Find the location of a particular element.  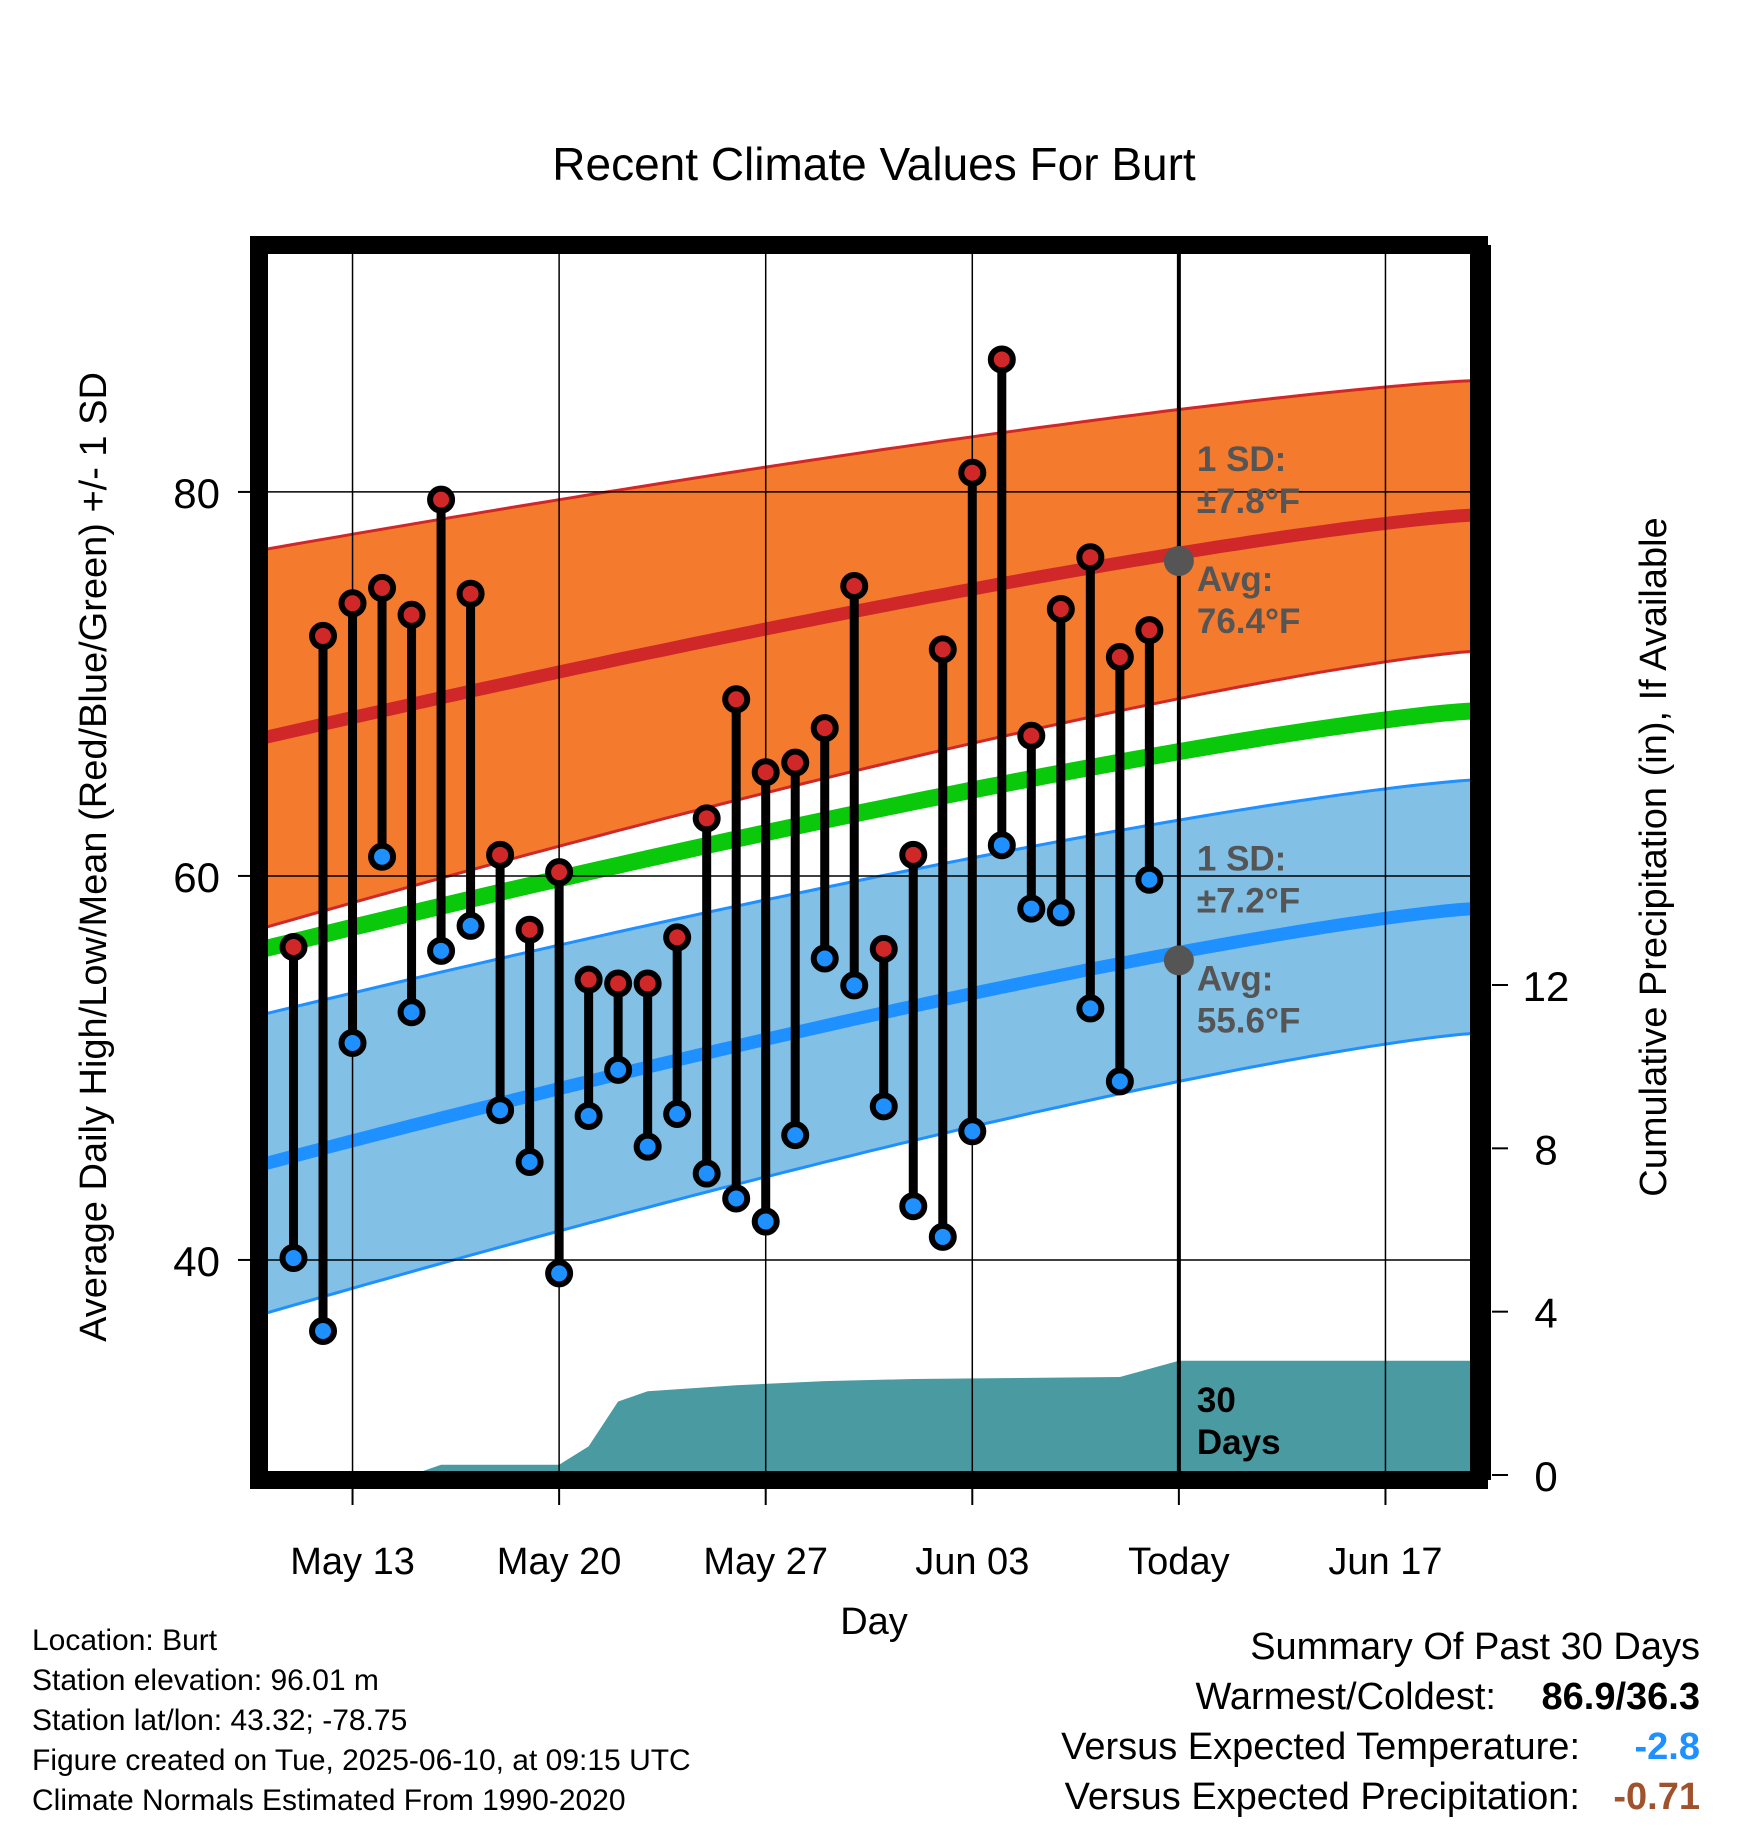

low-avg-label: Avg: is located at coordinates (1235, 978).